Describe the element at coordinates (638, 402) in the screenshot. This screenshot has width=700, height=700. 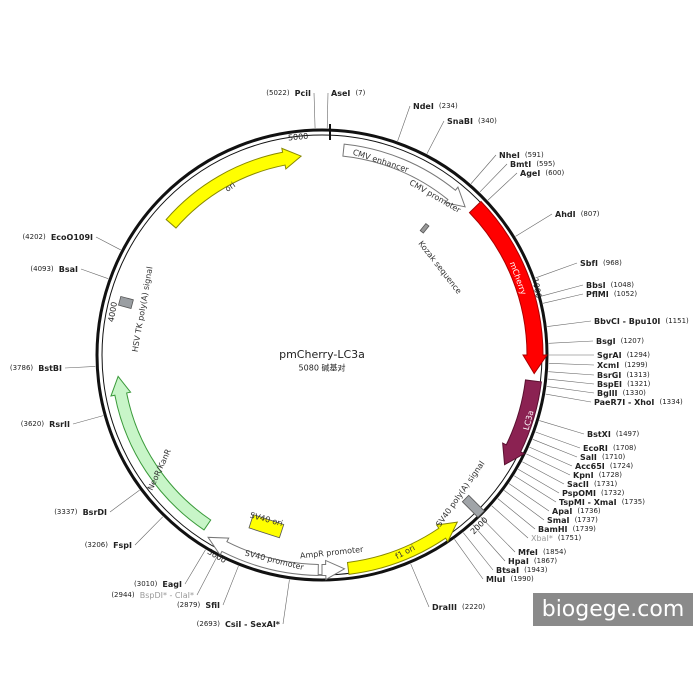
I see `enzyme-label: PaeR7I - XhoI (1334)` at that location.